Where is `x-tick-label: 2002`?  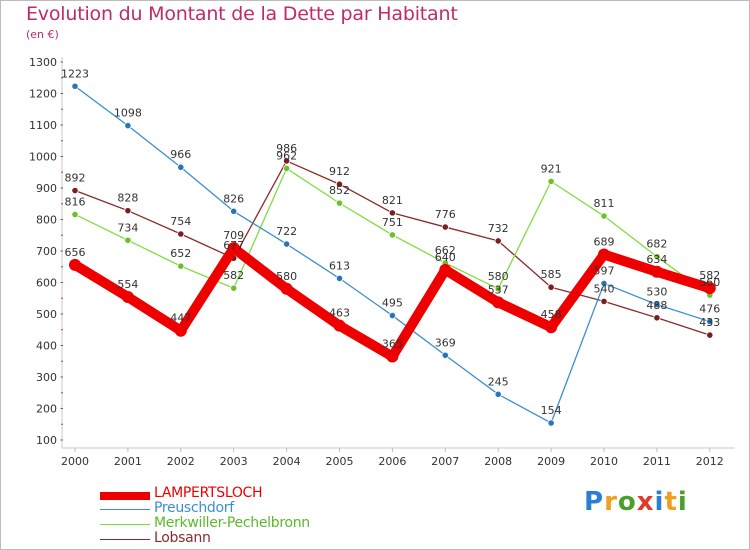
x-tick-label: 2002 is located at coordinates (181, 461).